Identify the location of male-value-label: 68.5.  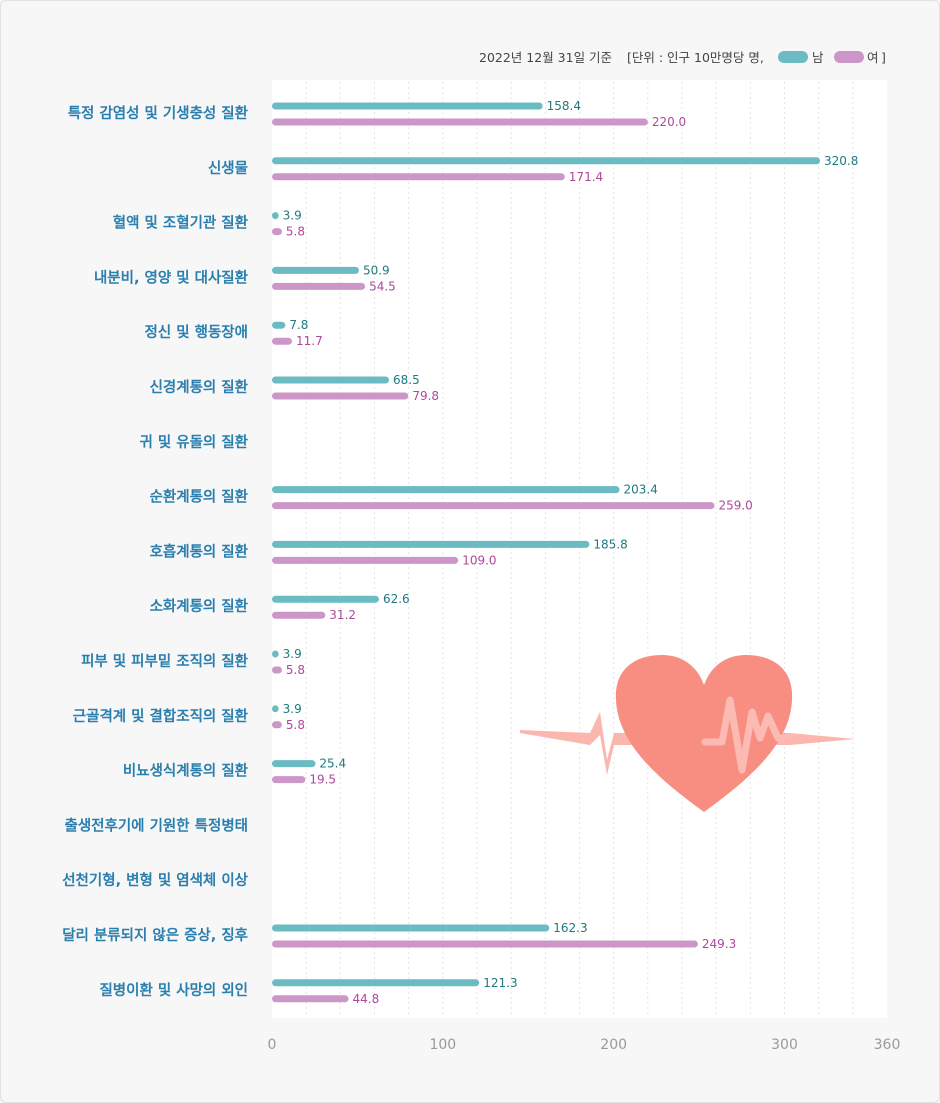
(406, 380).